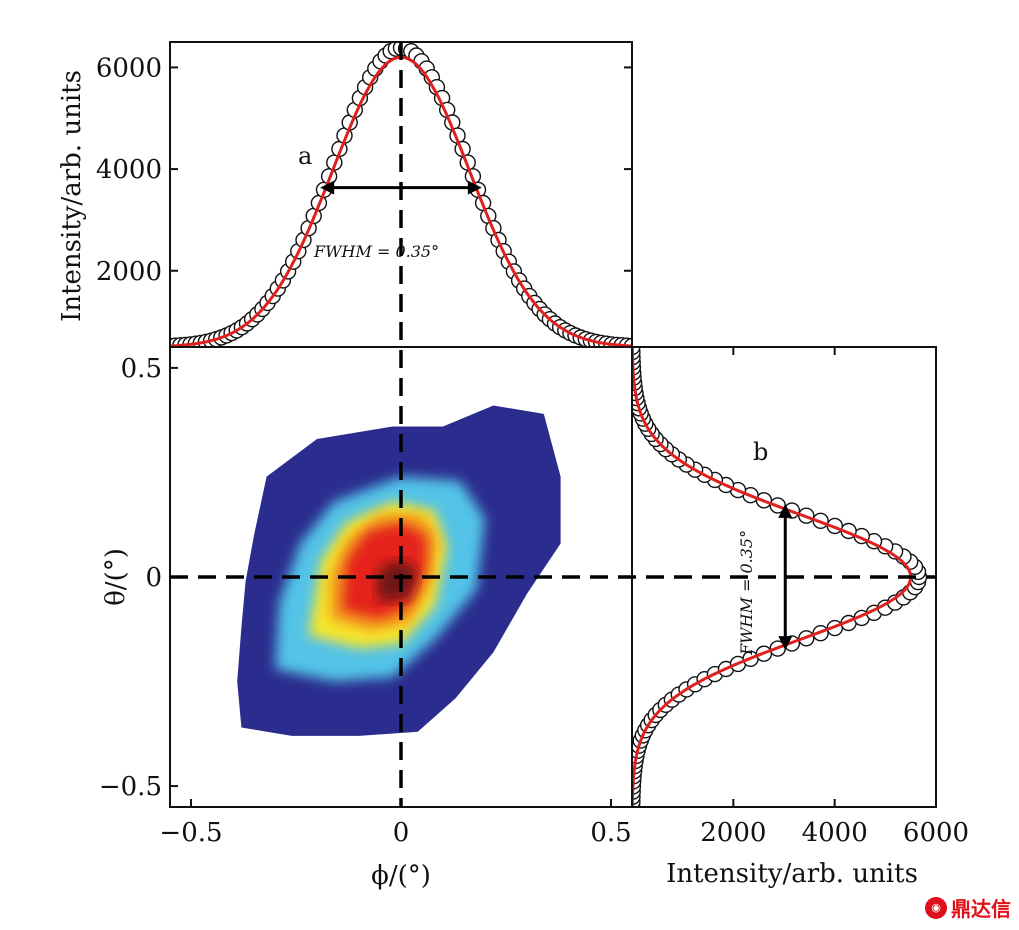 The height and width of the screenshot is (930, 1019). Describe the element at coordinates (129, 272) in the screenshot. I see `panel-a-ytick-label: 2000` at that location.